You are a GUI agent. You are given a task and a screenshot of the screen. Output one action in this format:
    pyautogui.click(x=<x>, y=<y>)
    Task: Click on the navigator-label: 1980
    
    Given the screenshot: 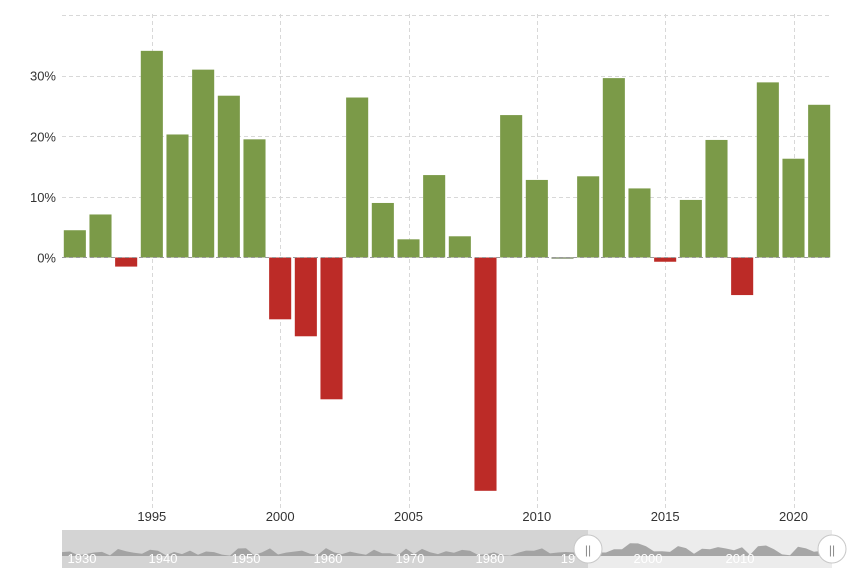 What is the action you would take?
    pyautogui.click(x=490, y=558)
    